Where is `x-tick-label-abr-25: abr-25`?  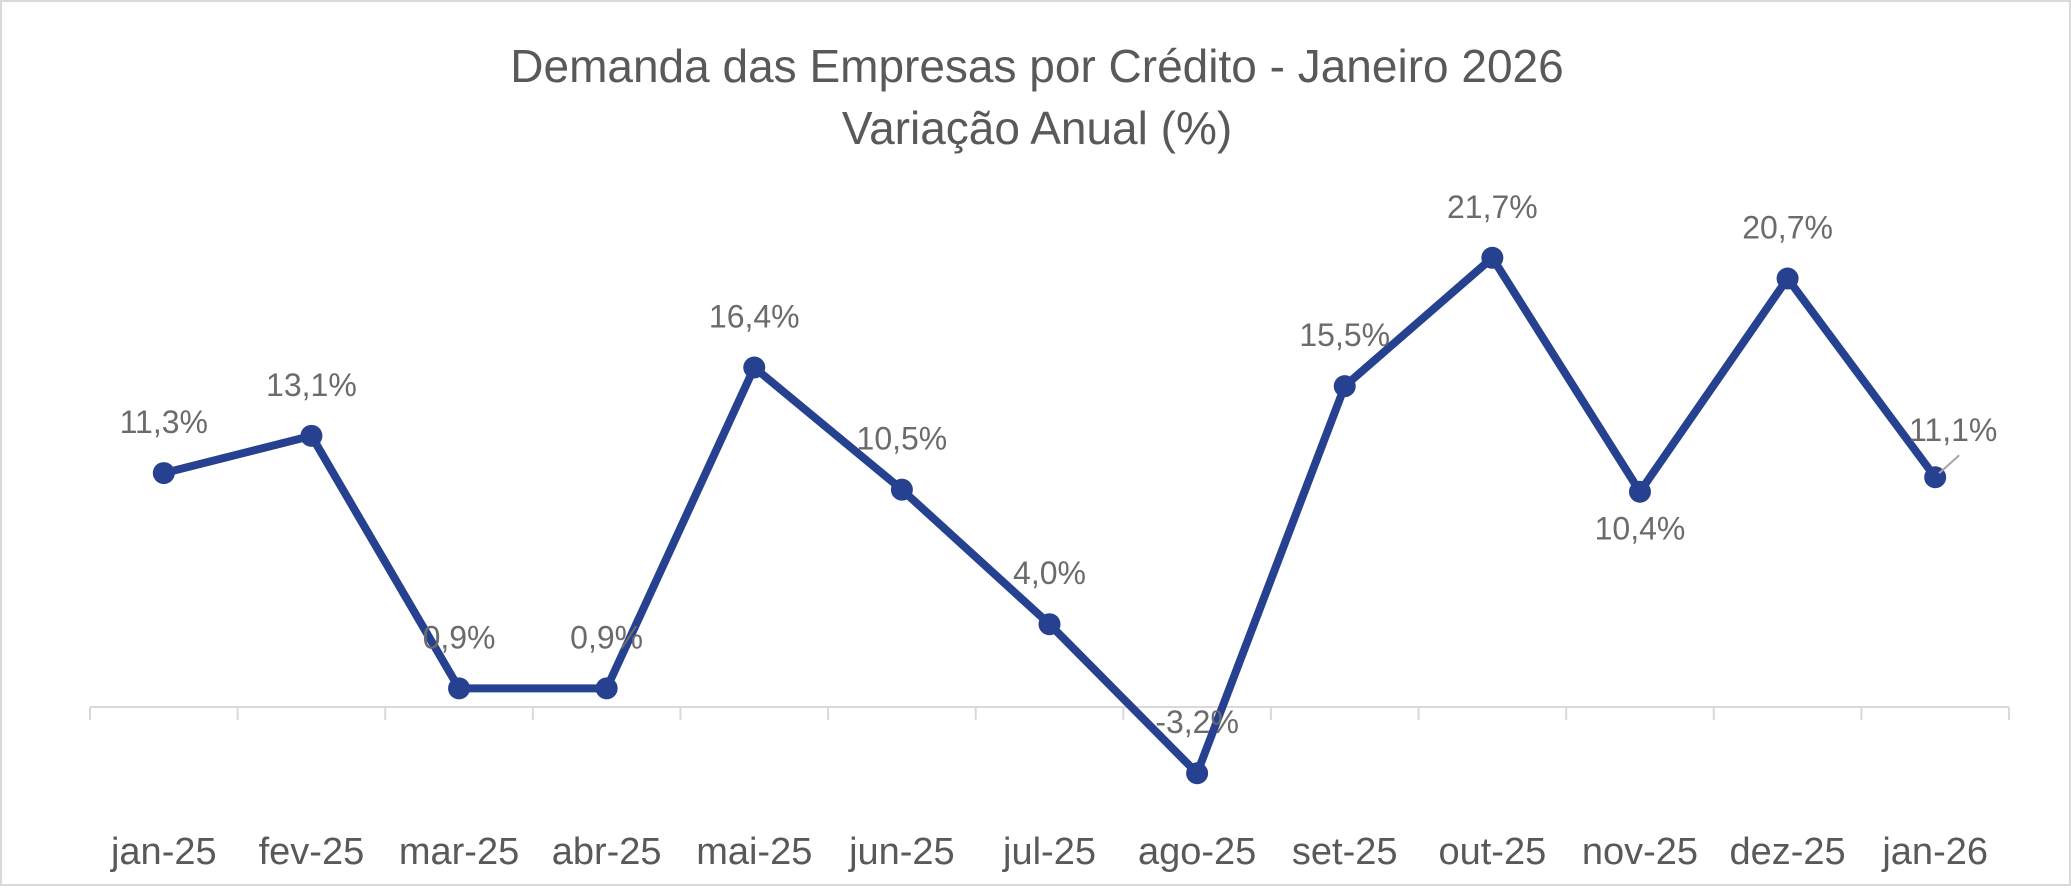 x-tick-label-abr-25: abr-25 is located at coordinates (607, 852).